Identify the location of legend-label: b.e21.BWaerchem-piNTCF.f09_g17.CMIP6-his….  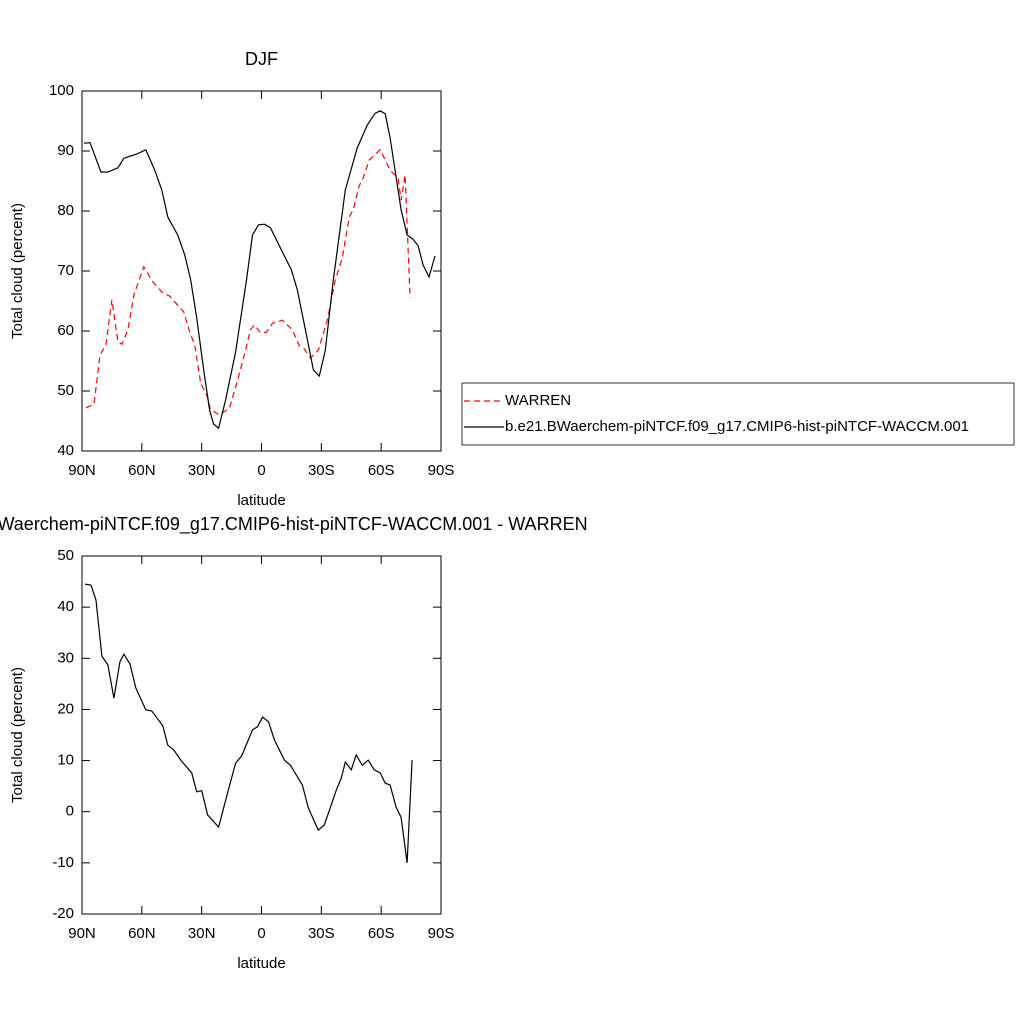
(737, 426).